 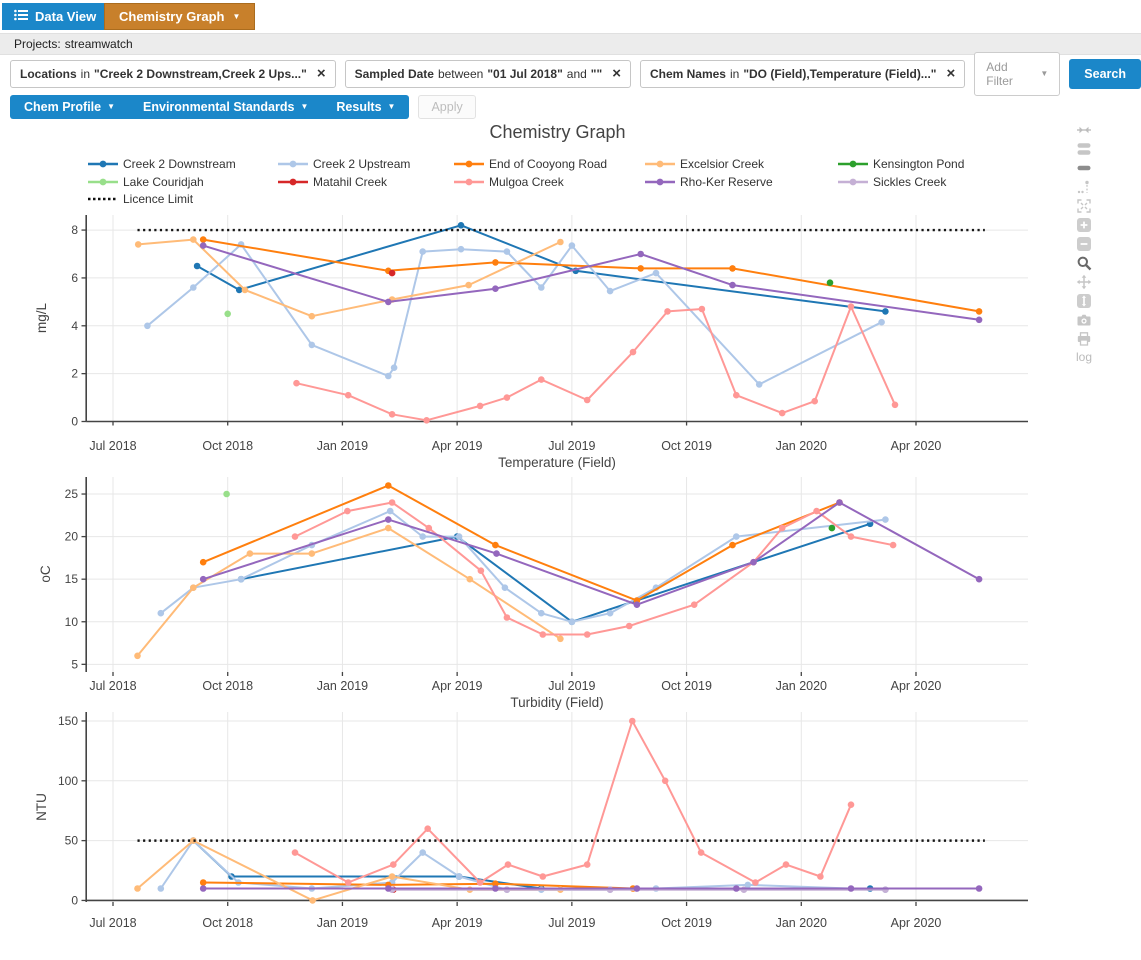 What do you see at coordinates (200, 74) in the screenshot?
I see `filter-chip-text: "Creek 2 Downstream,Creek 2 Ups..."` at bounding box center [200, 74].